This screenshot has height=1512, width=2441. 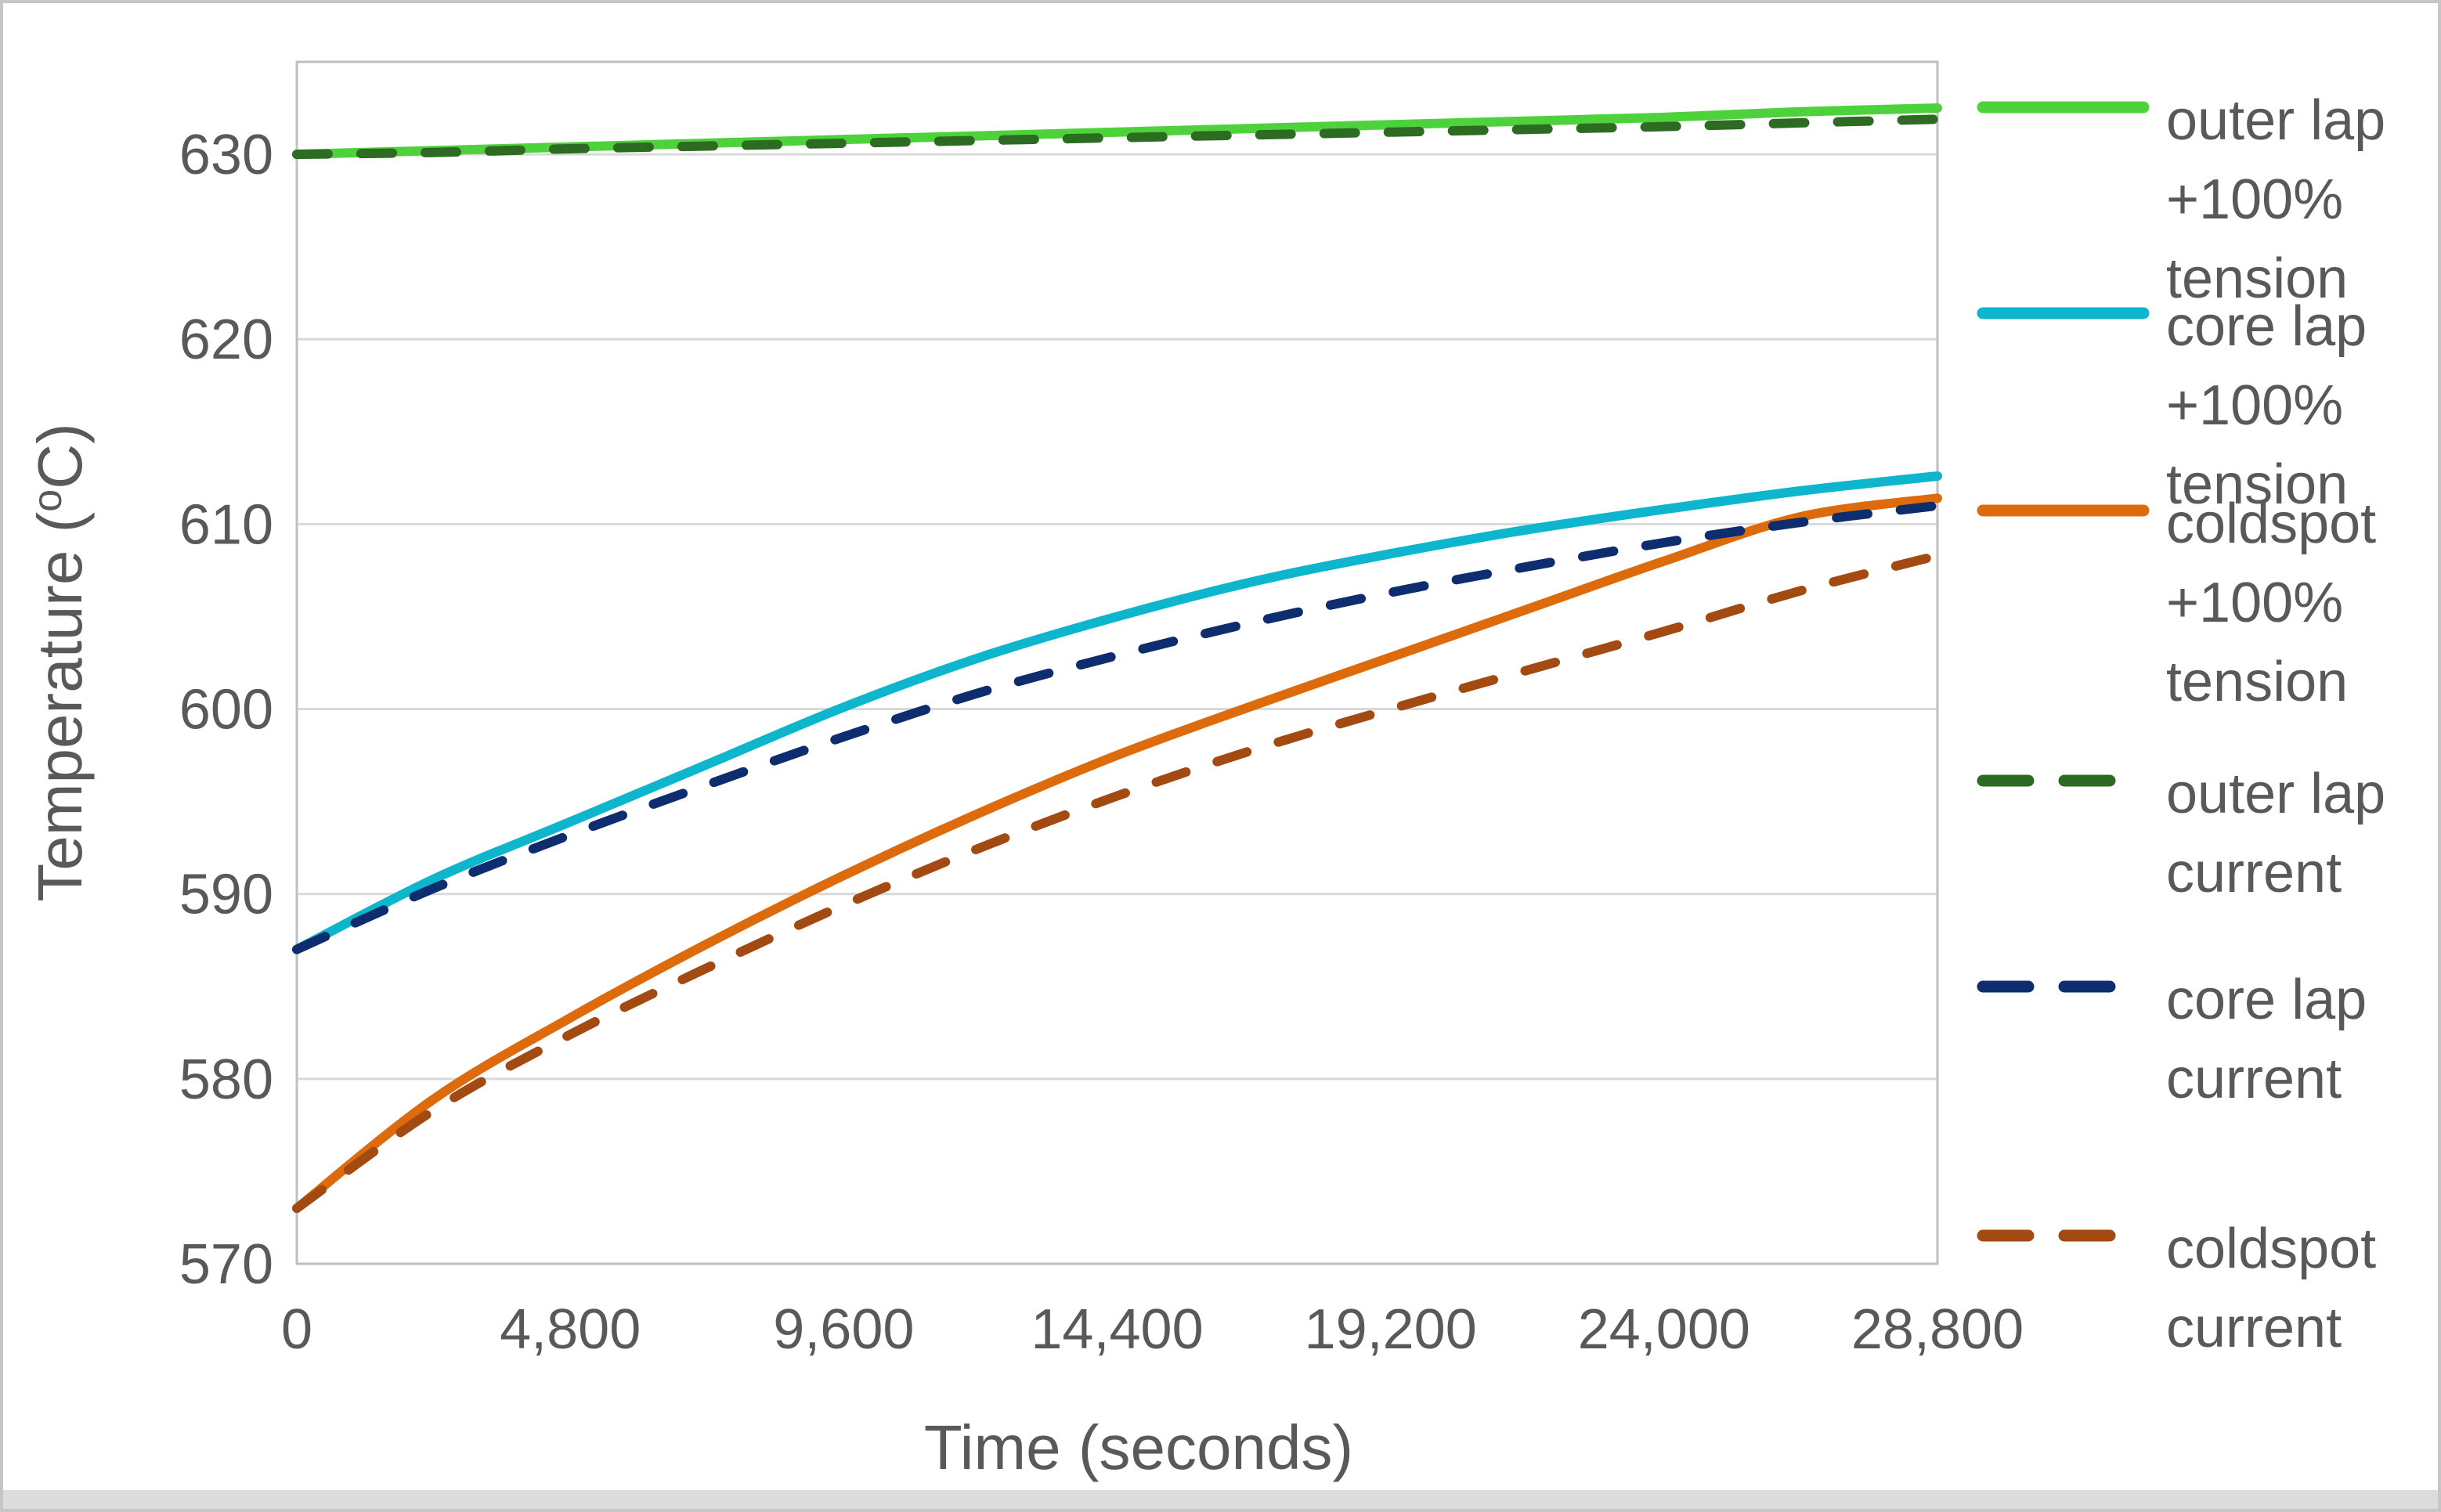 What do you see at coordinates (226, 1264) in the screenshot?
I see `y-tick-570: 570` at bounding box center [226, 1264].